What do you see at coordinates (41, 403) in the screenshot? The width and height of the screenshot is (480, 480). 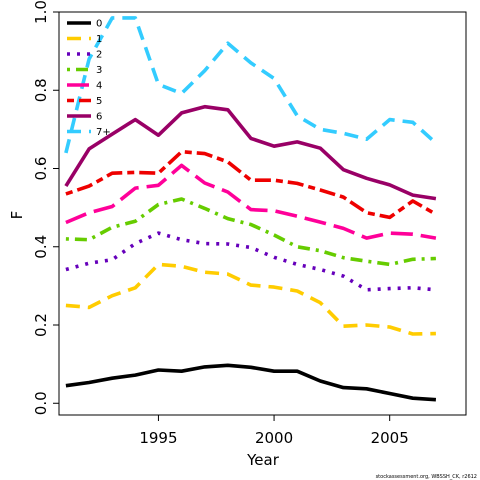 I see `y-tick-label: 0.0` at bounding box center [41, 403].